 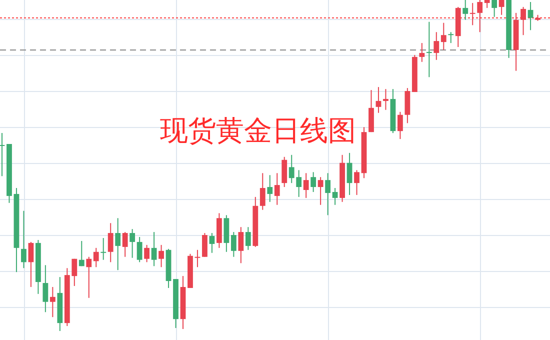 I want to click on title: 现货黄金日线图, so click(x=258, y=130).